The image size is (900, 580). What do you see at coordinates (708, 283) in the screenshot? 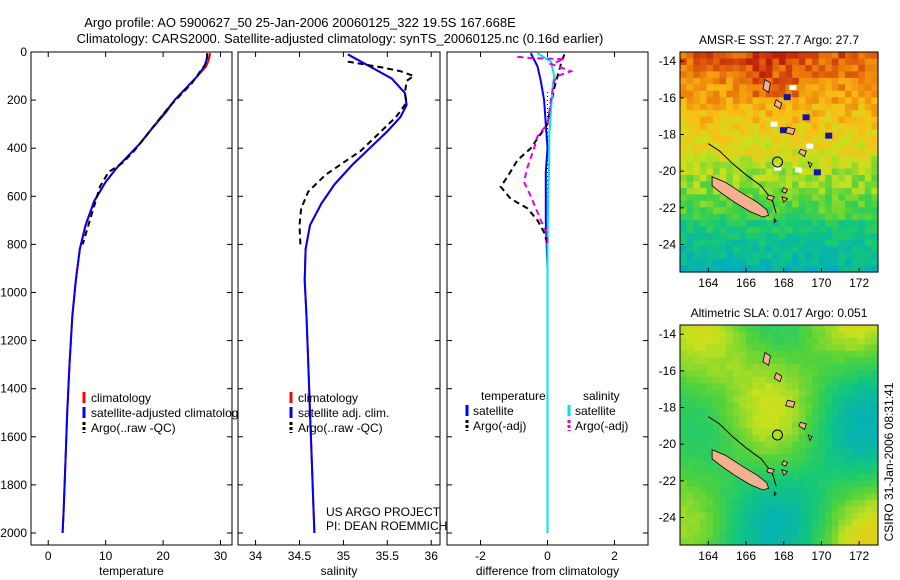
I see `x-tick-label: 164` at bounding box center [708, 283].